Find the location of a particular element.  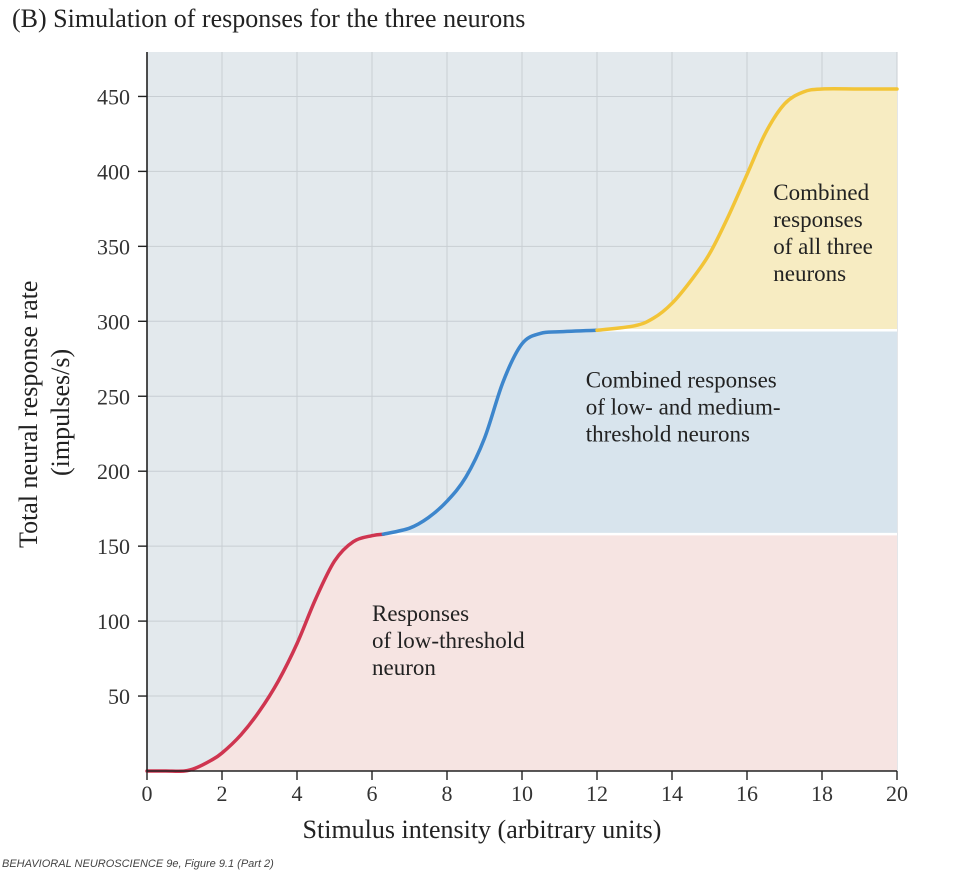

y-tick-label: 100 is located at coordinates (113, 621).